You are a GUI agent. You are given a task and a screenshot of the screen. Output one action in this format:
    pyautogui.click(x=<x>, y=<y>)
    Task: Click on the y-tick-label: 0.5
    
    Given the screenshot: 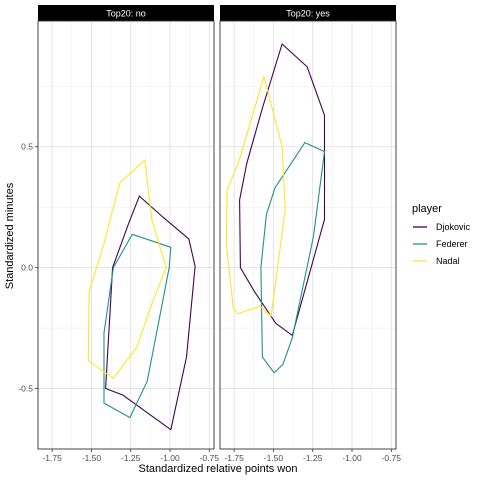 What is the action you would take?
    pyautogui.click(x=27, y=147)
    